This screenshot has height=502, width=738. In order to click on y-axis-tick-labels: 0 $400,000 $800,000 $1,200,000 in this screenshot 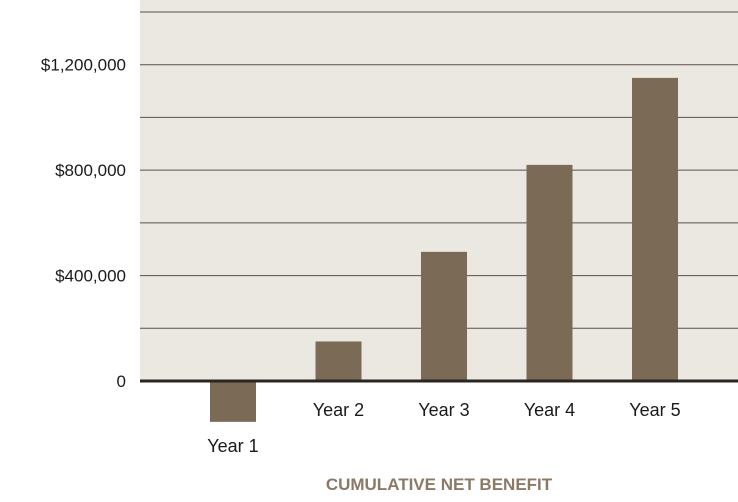, I will do `click(83, 223)`.